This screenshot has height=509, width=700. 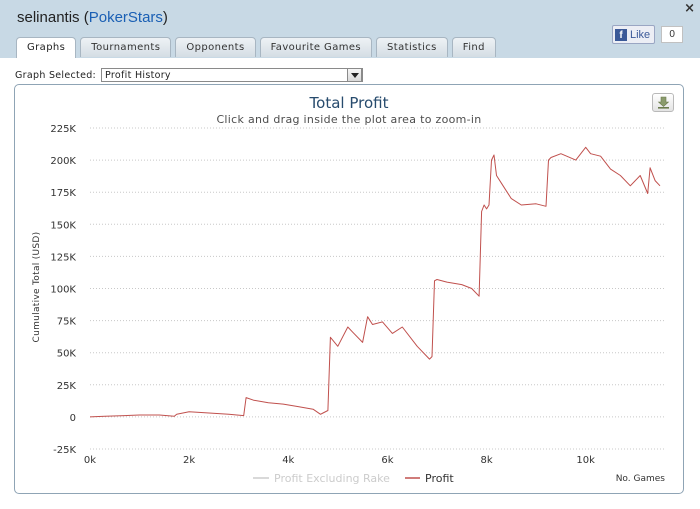 What do you see at coordinates (355, 75) in the screenshot?
I see `chevron-down-icon` at bounding box center [355, 75].